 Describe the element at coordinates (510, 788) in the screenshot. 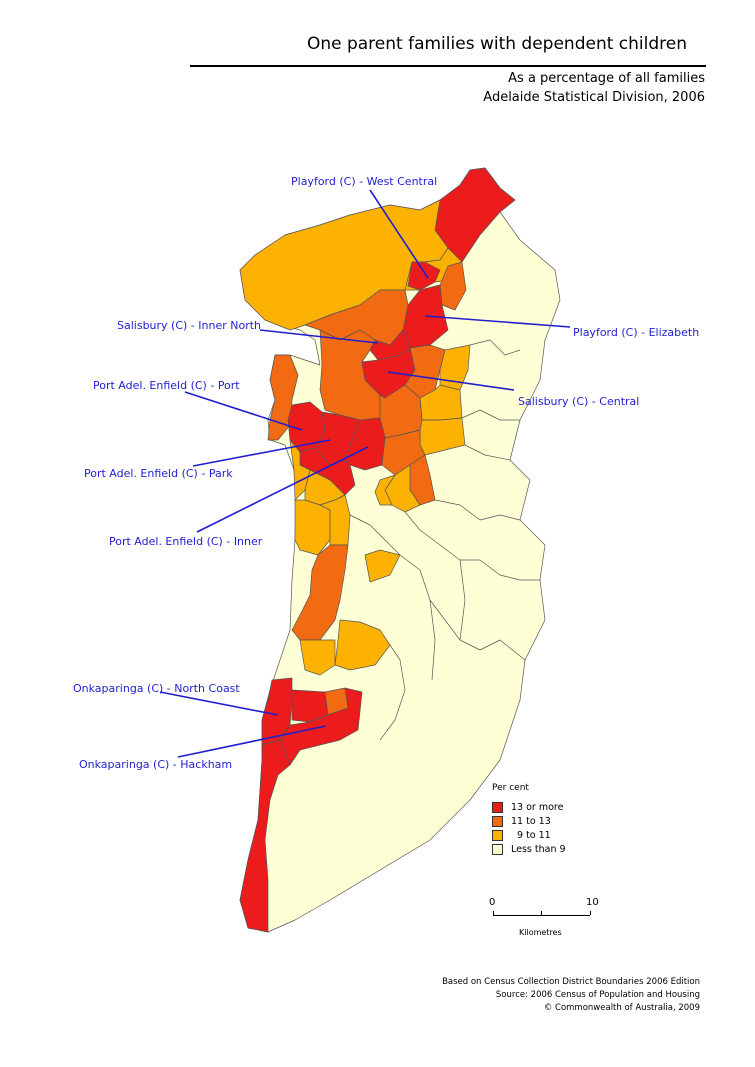

I see `legend-title: Per cent` at that location.